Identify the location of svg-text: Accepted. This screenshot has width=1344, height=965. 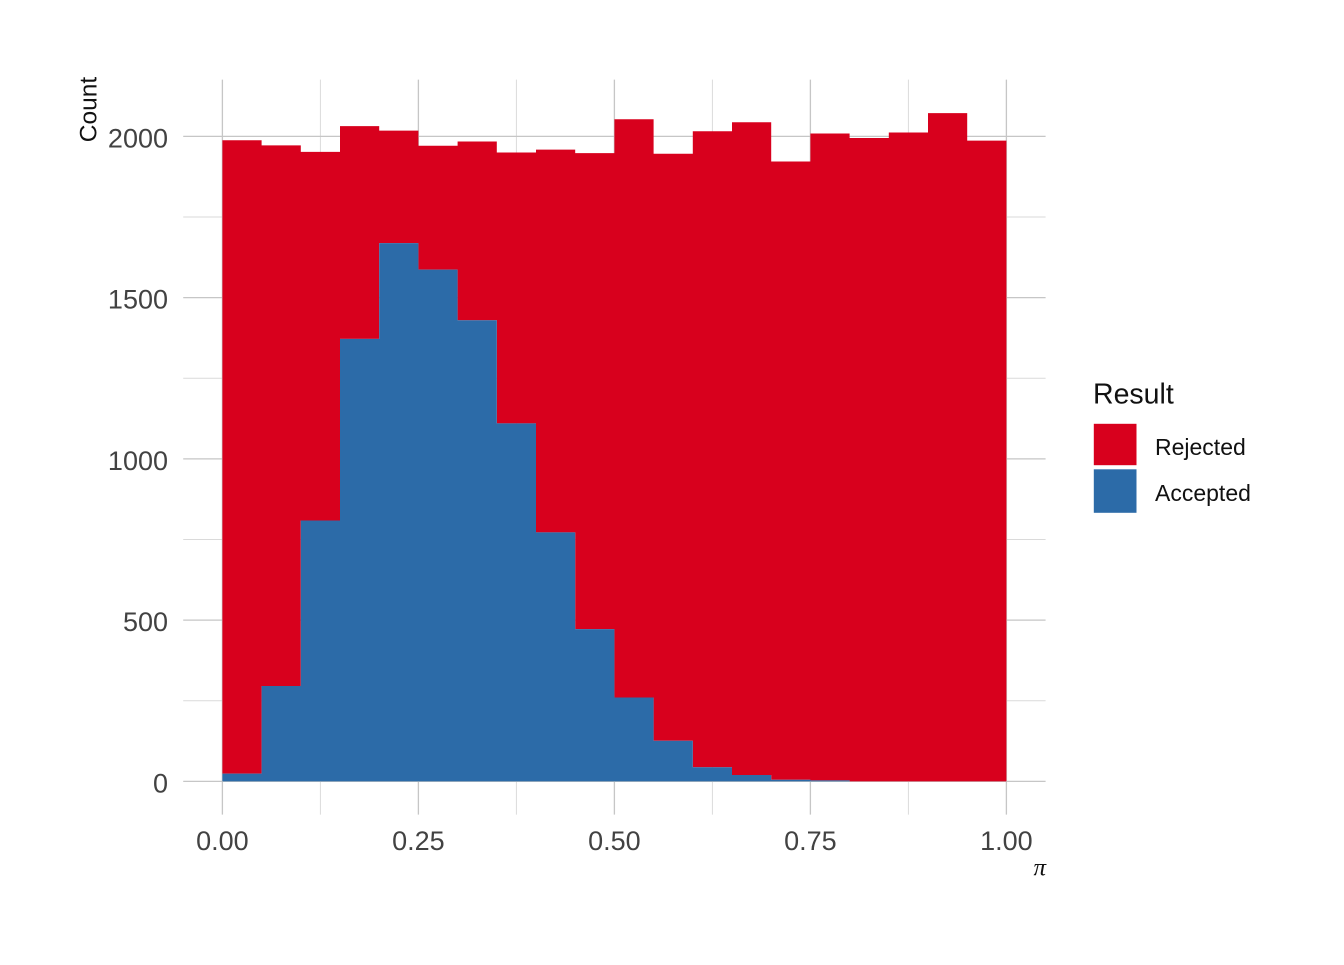
(1203, 493).